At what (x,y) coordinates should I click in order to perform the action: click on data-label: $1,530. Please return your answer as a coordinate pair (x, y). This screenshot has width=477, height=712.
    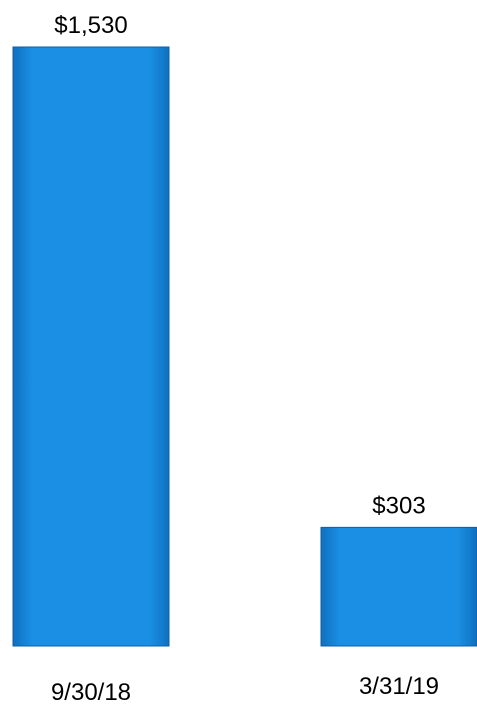
    Looking at the image, I should click on (90, 25).